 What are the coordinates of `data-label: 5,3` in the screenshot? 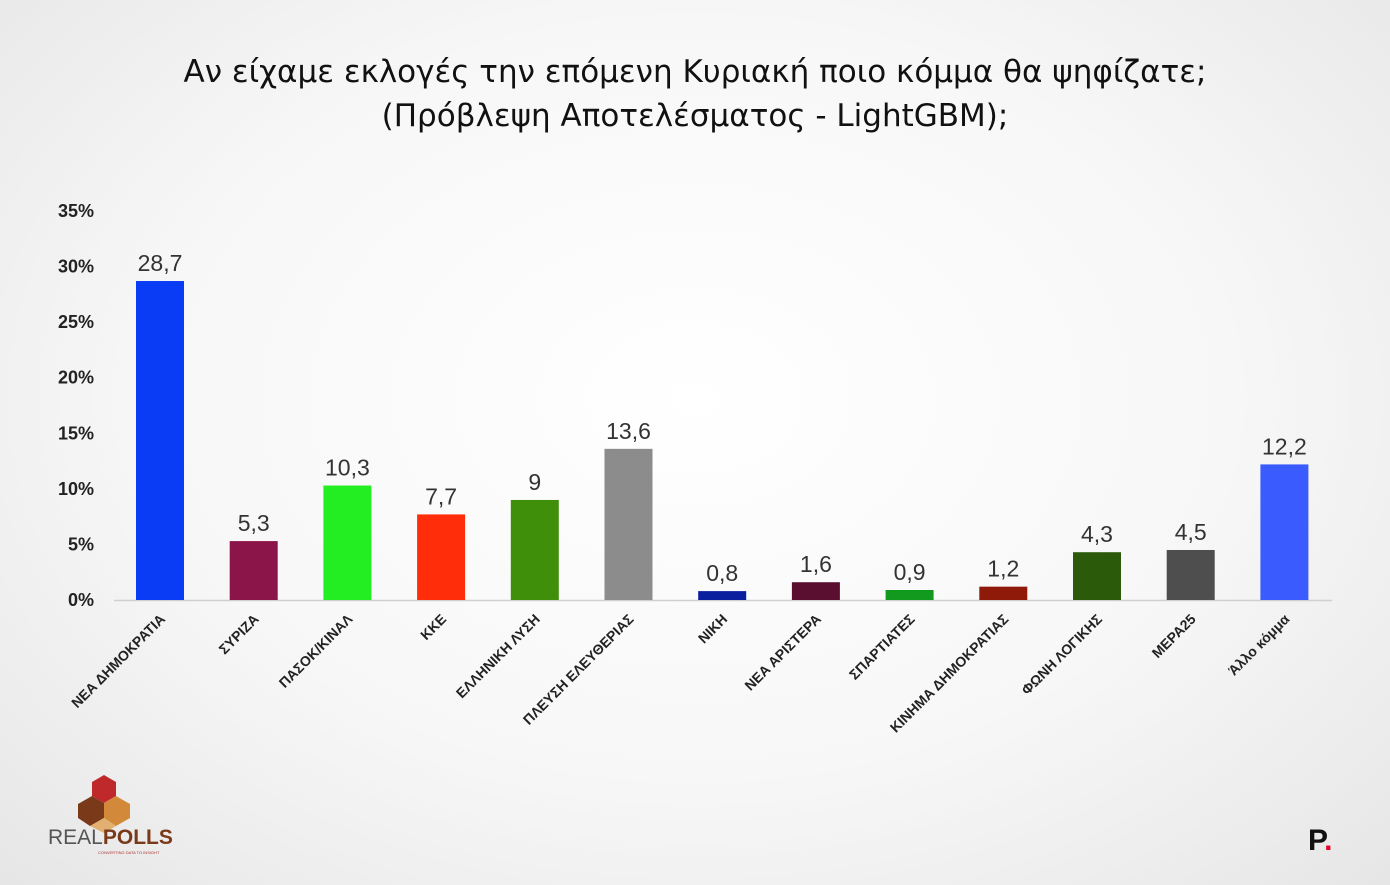 It's located at (254, 523).